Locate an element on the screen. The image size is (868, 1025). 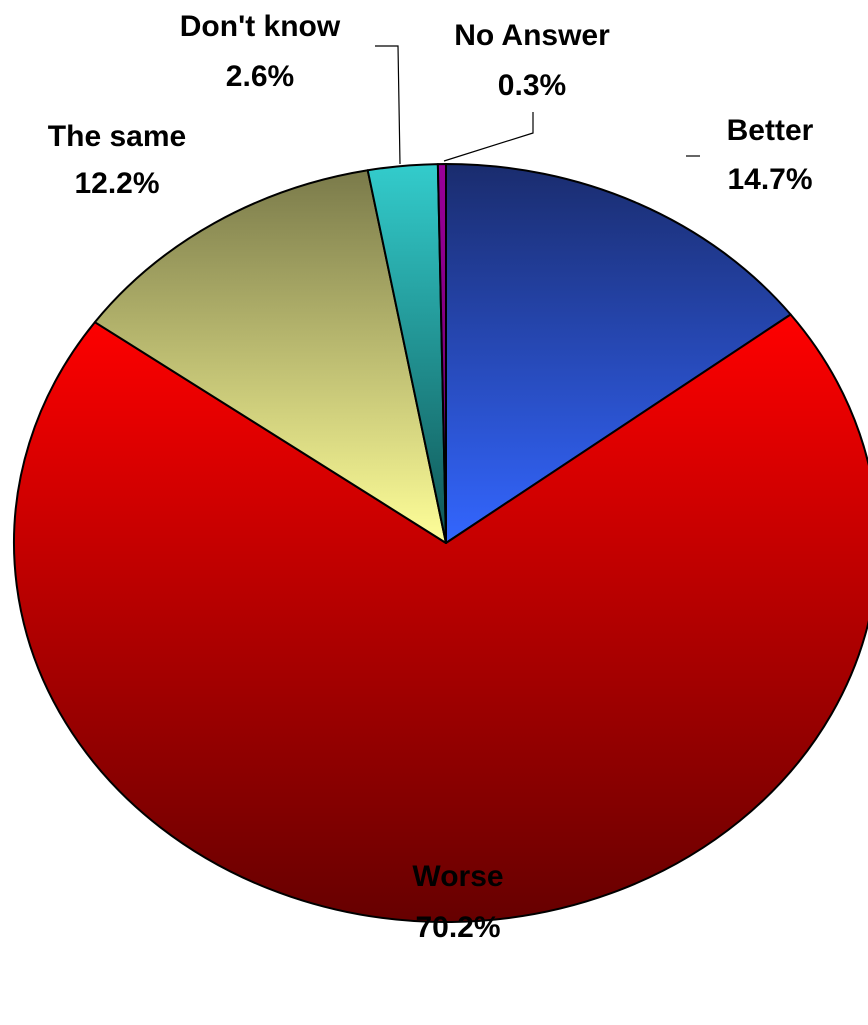
slice-value-worse: 70.2% is located at coordinates (457, 927).